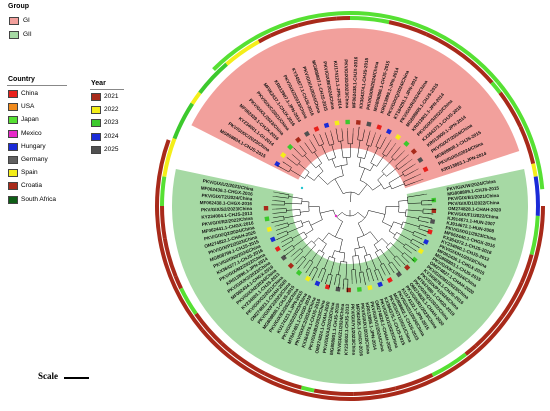 The height and width of the screenshot is (411, 550). I want to click on gii-leaf-label: MF062438.1-CHGX-2016, so click(226, 203).